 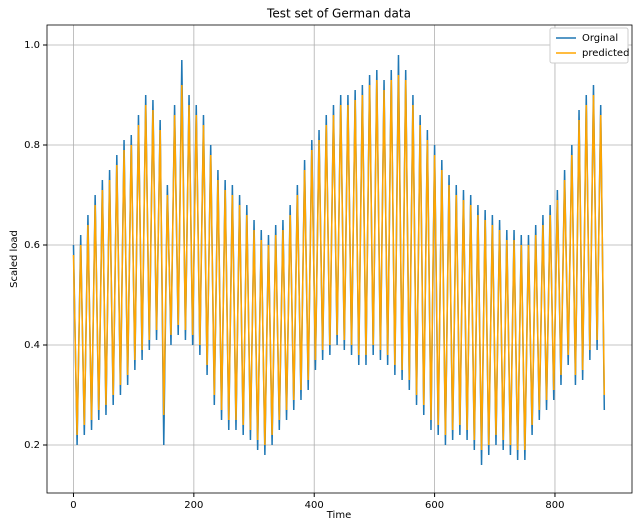 I want to click on x-tick-label: 400, so click(x=314, y=505).